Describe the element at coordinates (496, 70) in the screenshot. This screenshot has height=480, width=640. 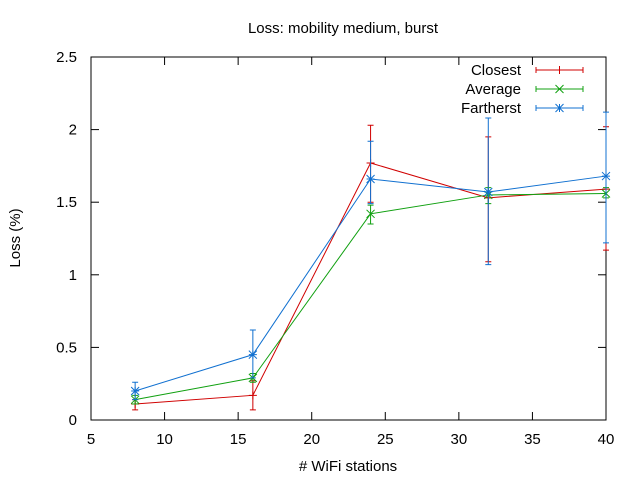
I see `legend-label-0: Closest` at that location.